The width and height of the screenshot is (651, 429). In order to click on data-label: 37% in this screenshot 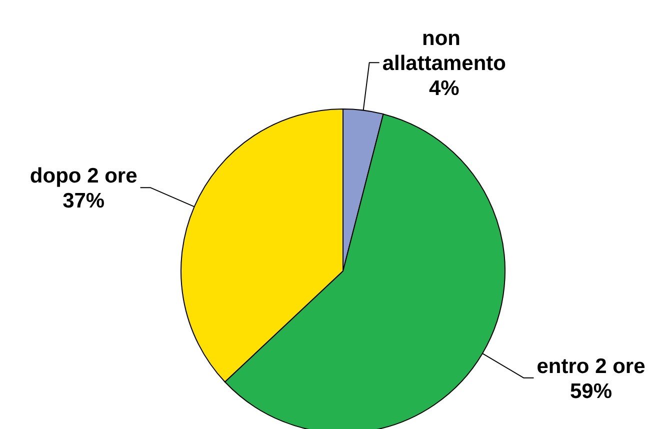, I will do `click(83, 201)`.